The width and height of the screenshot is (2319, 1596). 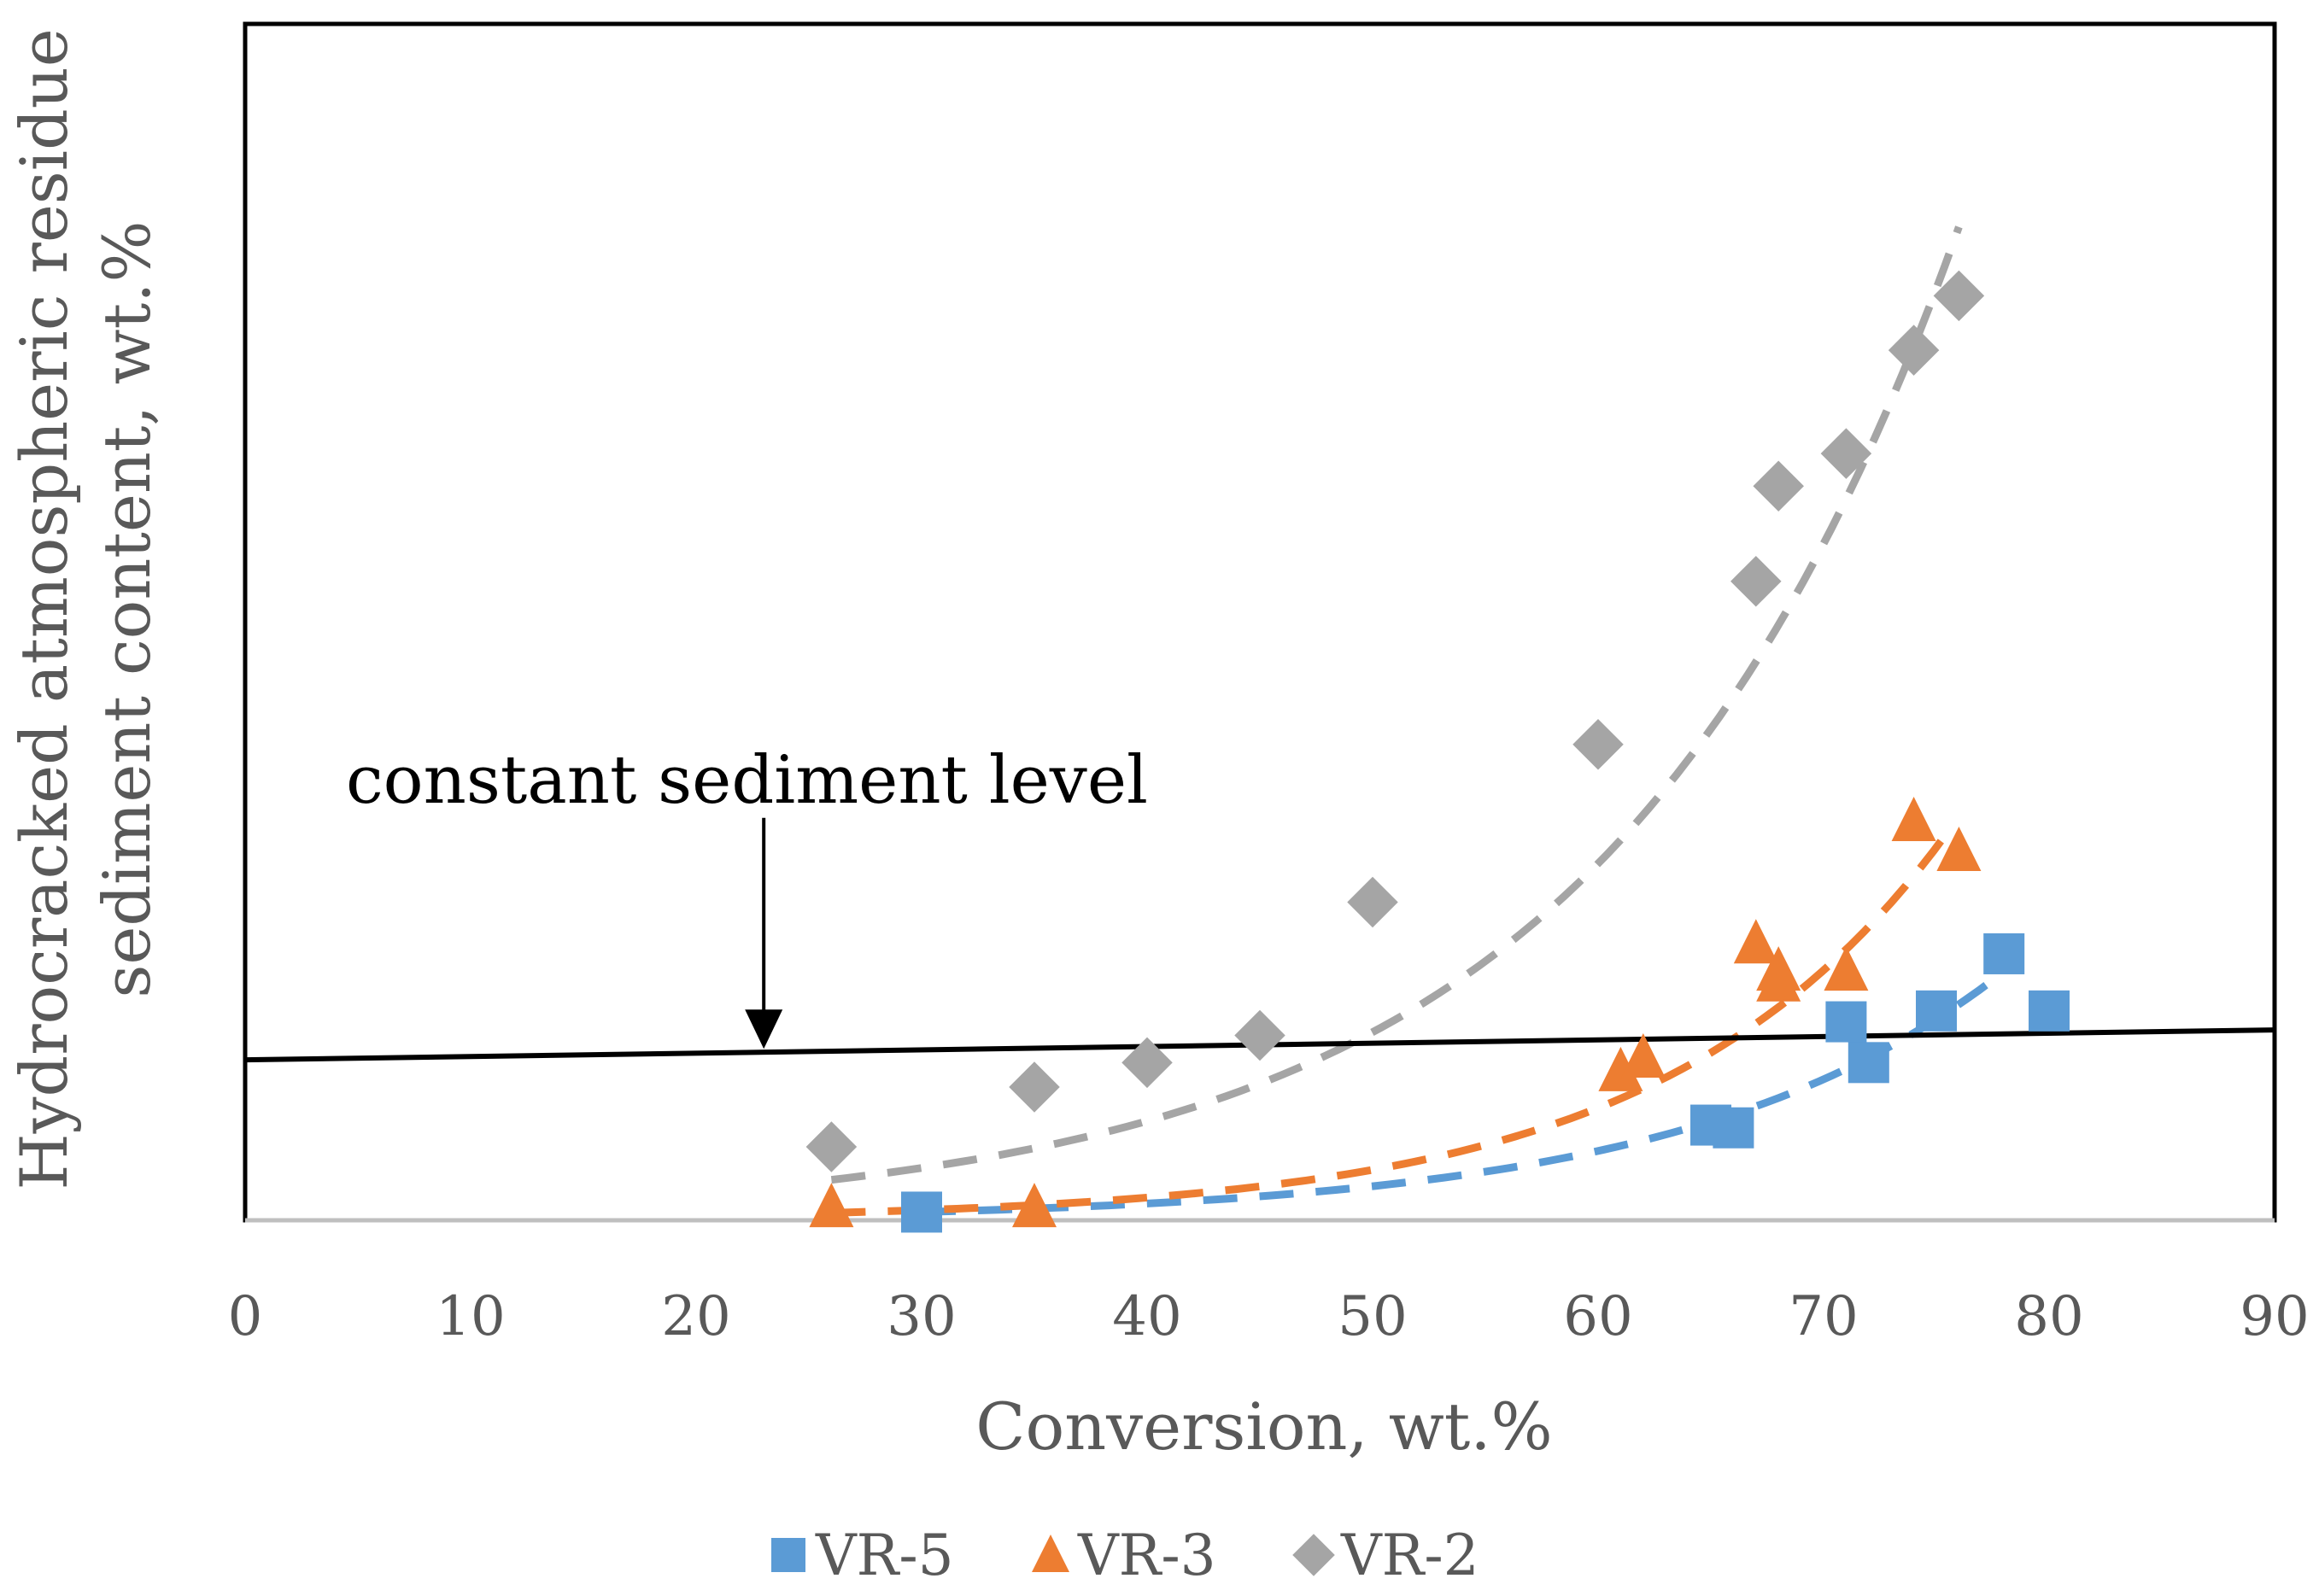 I want to click on x-tick-label: 50, so click(x=1373, y=1316).